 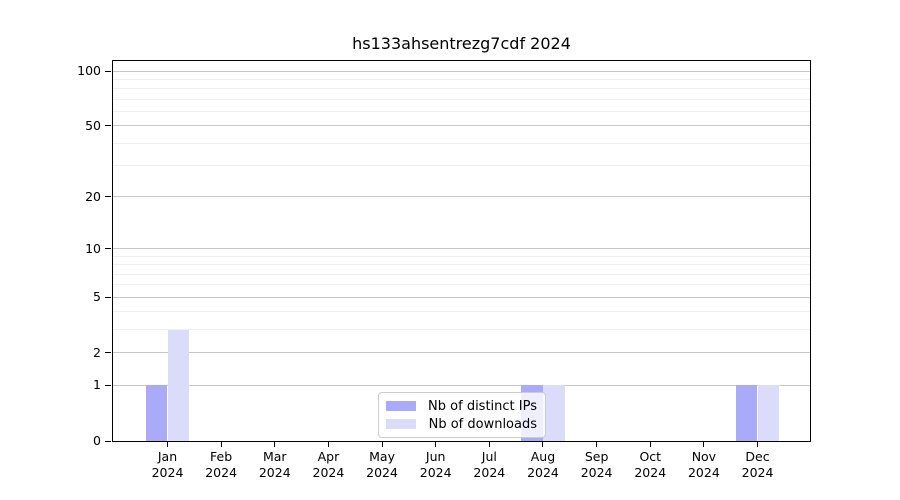 I want to click on x-axis-tick-label: May 2024, so click(x=382, y=465).